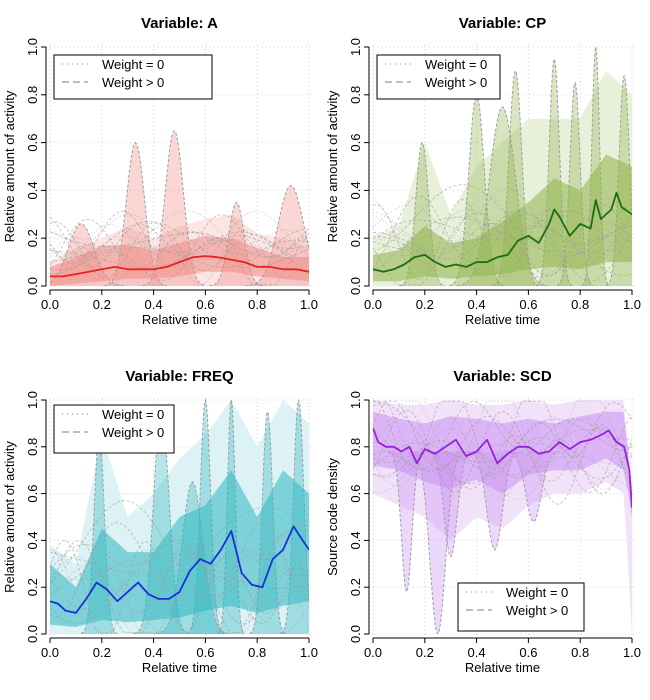 Image resolution: width=650 pixels, height=700 pixels. What do you see at coordinates (503, 23) in the screenshot?
I see `chart-title: Variable: CP` at bounding box center [503, 23].